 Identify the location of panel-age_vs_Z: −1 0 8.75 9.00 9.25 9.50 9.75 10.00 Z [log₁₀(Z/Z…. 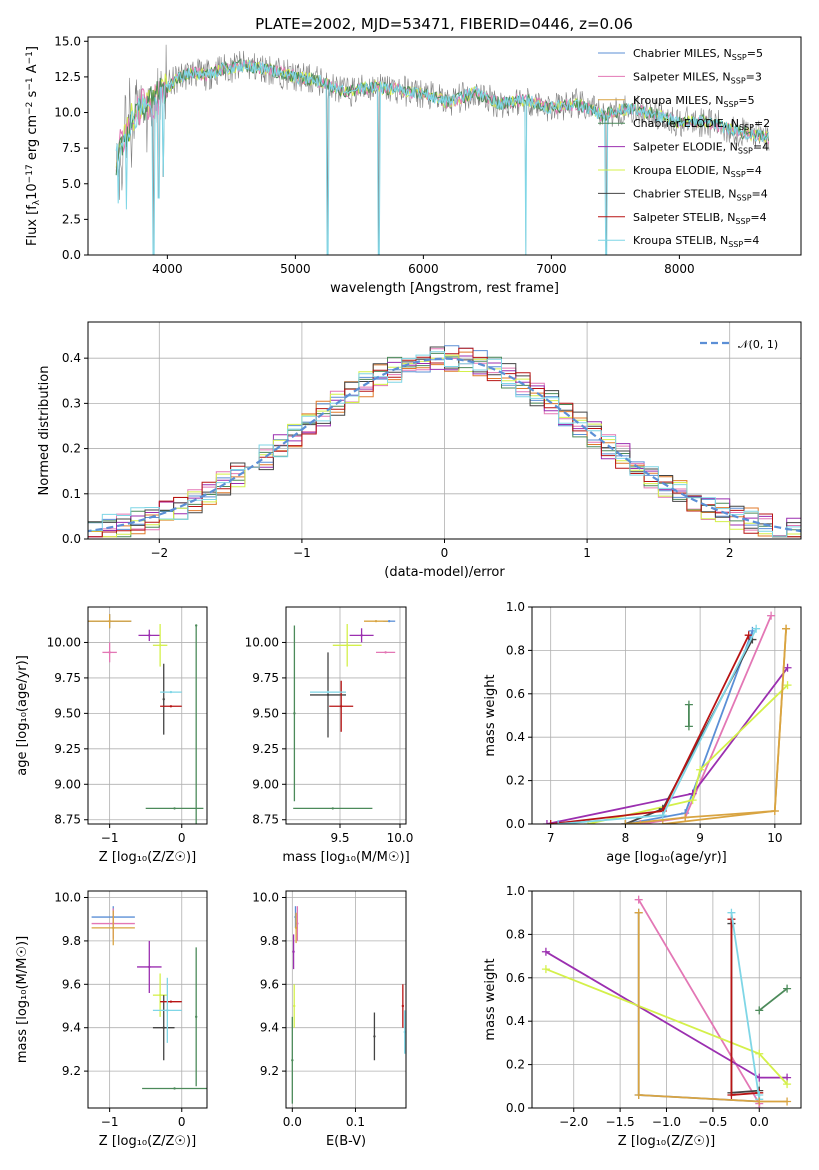
(111, 735).